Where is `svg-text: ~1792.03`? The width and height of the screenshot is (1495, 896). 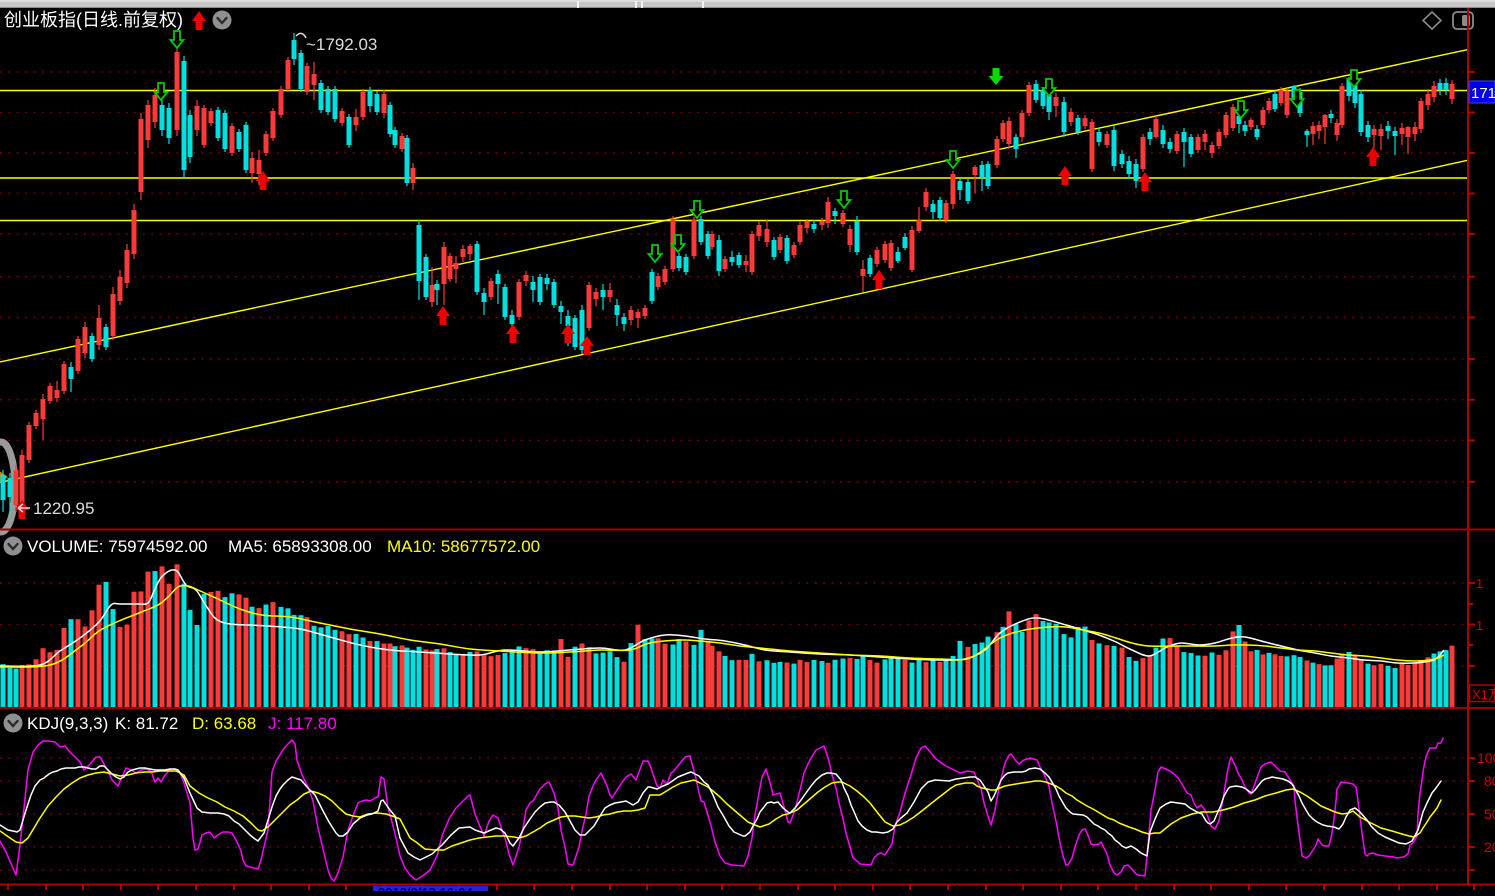
svg-text: ~1792.03 is located at coordinates (341, 44).